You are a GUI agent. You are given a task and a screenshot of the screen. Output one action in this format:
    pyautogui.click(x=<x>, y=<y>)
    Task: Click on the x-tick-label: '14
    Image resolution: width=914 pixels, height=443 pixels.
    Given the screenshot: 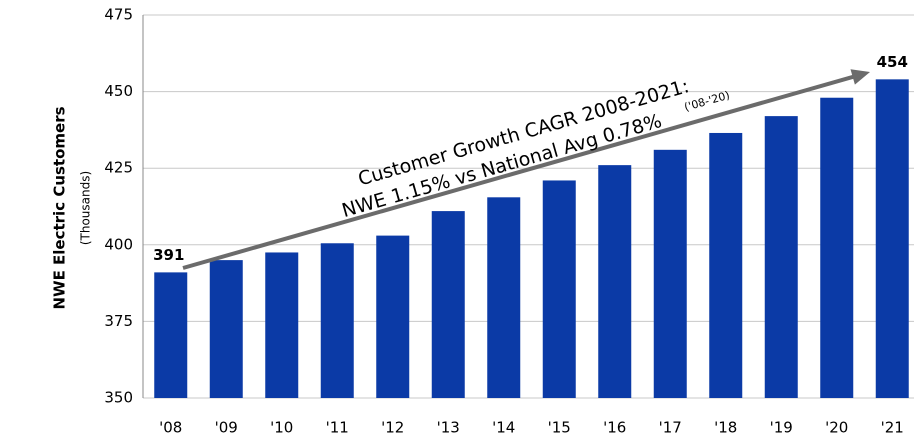 What is the action you would take?
    pyautogui.click(x=503, y=428)
    